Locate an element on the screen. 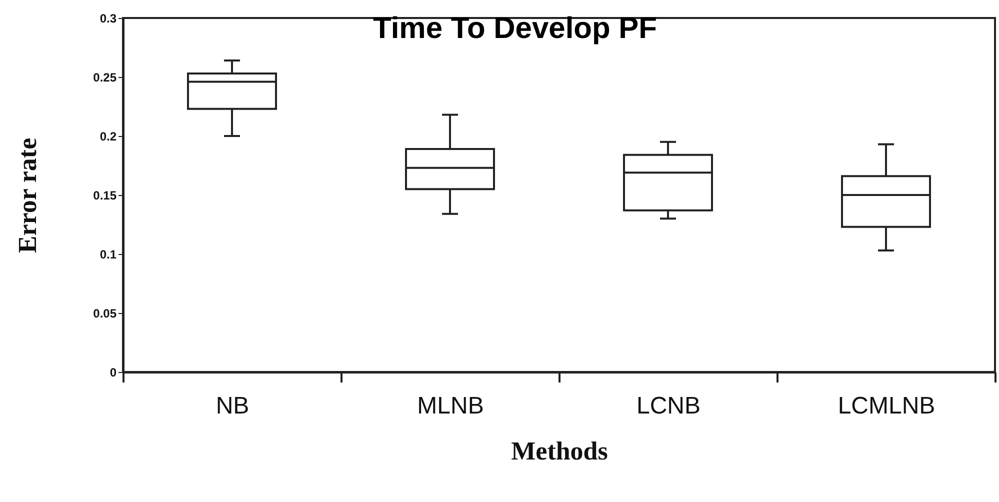  y-tick-label: 0.3 is located at coordinates (108, 19).